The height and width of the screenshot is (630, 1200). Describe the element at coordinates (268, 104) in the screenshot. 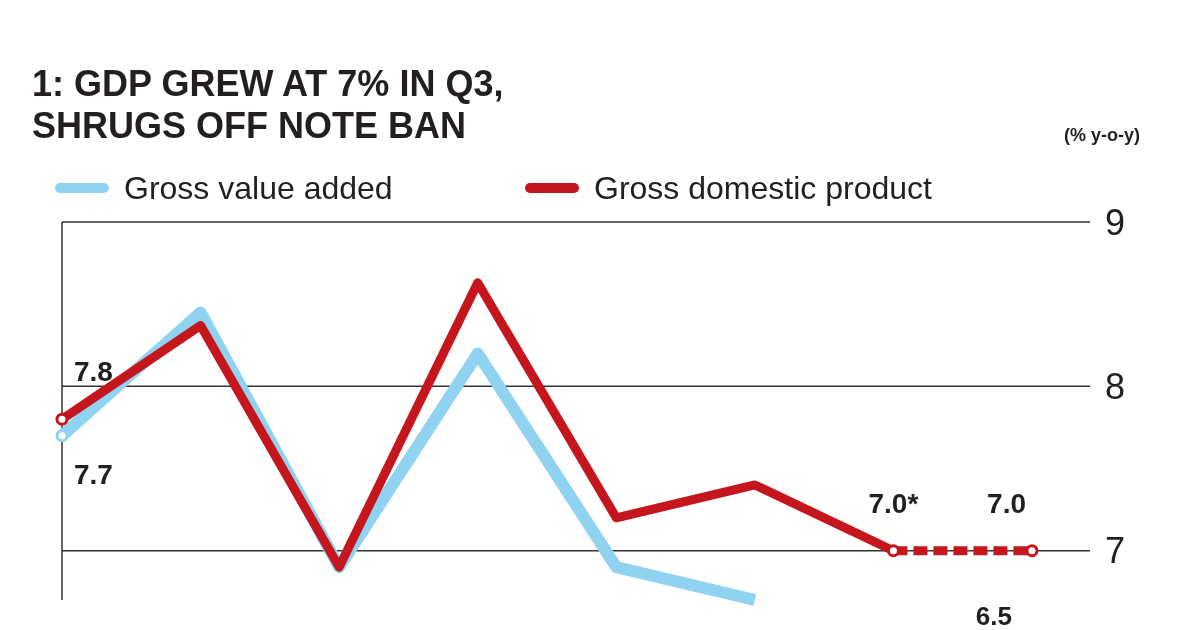

I see `chart-title: 1: GDP GREW AT 7% IN Q3, SHRUGS OFF NOTE BAN` at that location.